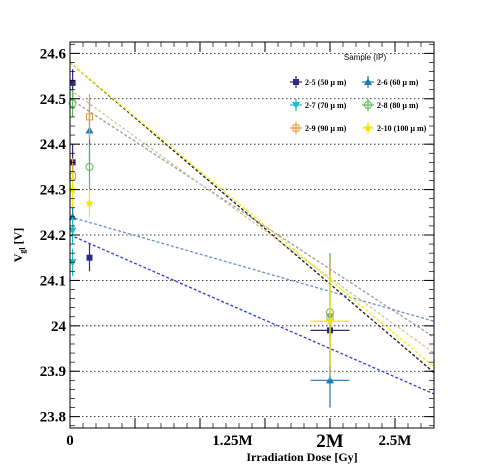 The image size is (485, 473). Describe the element at coordinates (59, 327) in the screenshot. I see `y-tick-label-2: 24` at that location.